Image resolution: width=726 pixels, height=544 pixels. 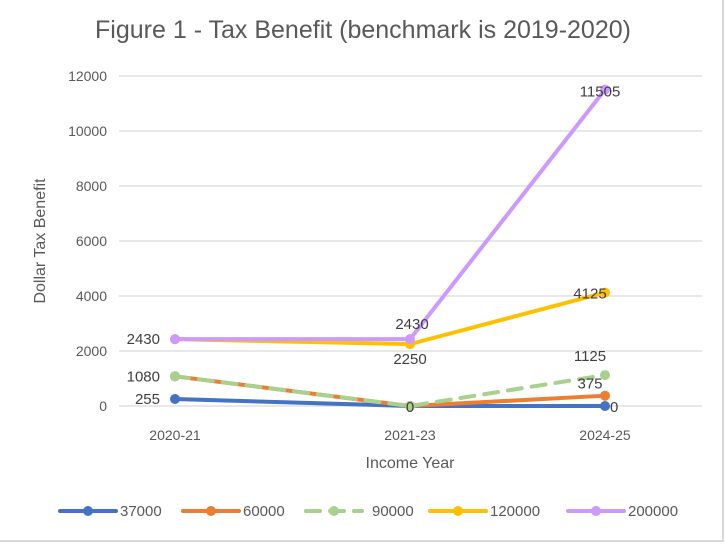 I want to click on data-label-120000: 2250, so click(x=409, y=359).